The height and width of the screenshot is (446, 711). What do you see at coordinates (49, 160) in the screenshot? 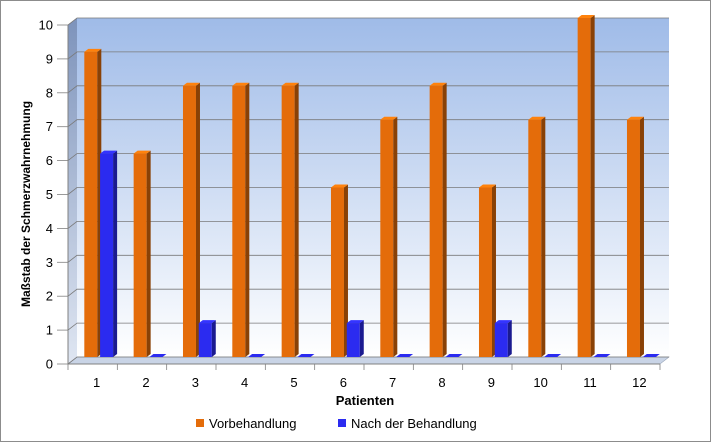
I see `y-tick-label: 6` at bounding box center [49, 160].